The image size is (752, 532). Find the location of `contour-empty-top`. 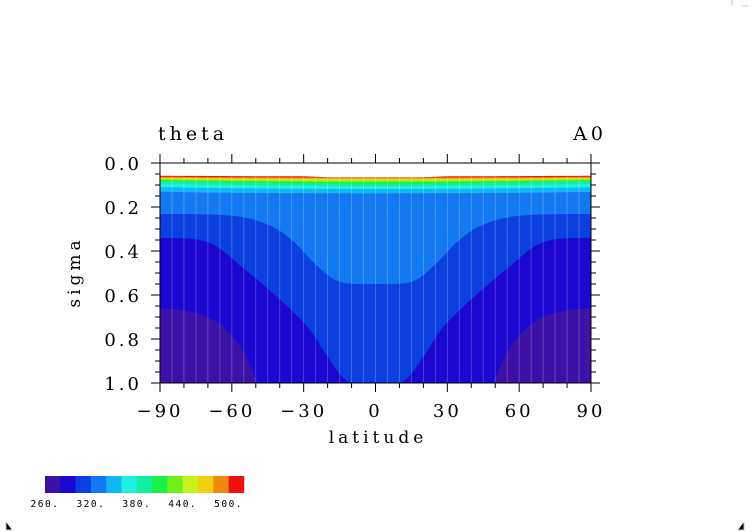

contour-empty-top is located at coordinates (375, 170).